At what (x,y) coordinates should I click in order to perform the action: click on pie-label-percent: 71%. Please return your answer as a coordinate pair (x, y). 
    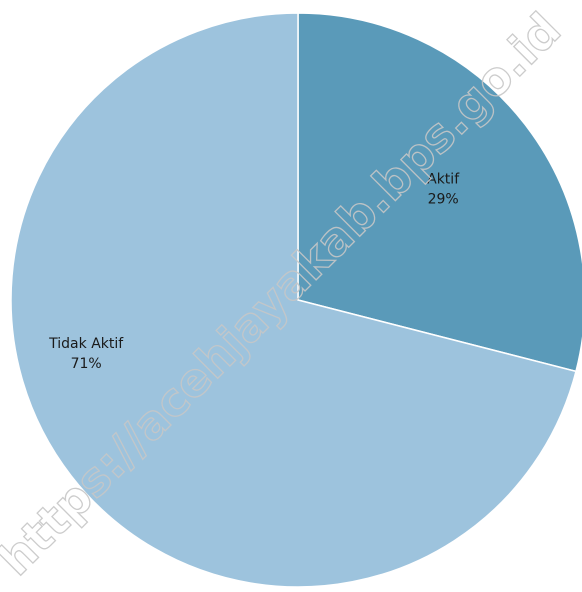
    Looking at the image, I should click on (86, 364).